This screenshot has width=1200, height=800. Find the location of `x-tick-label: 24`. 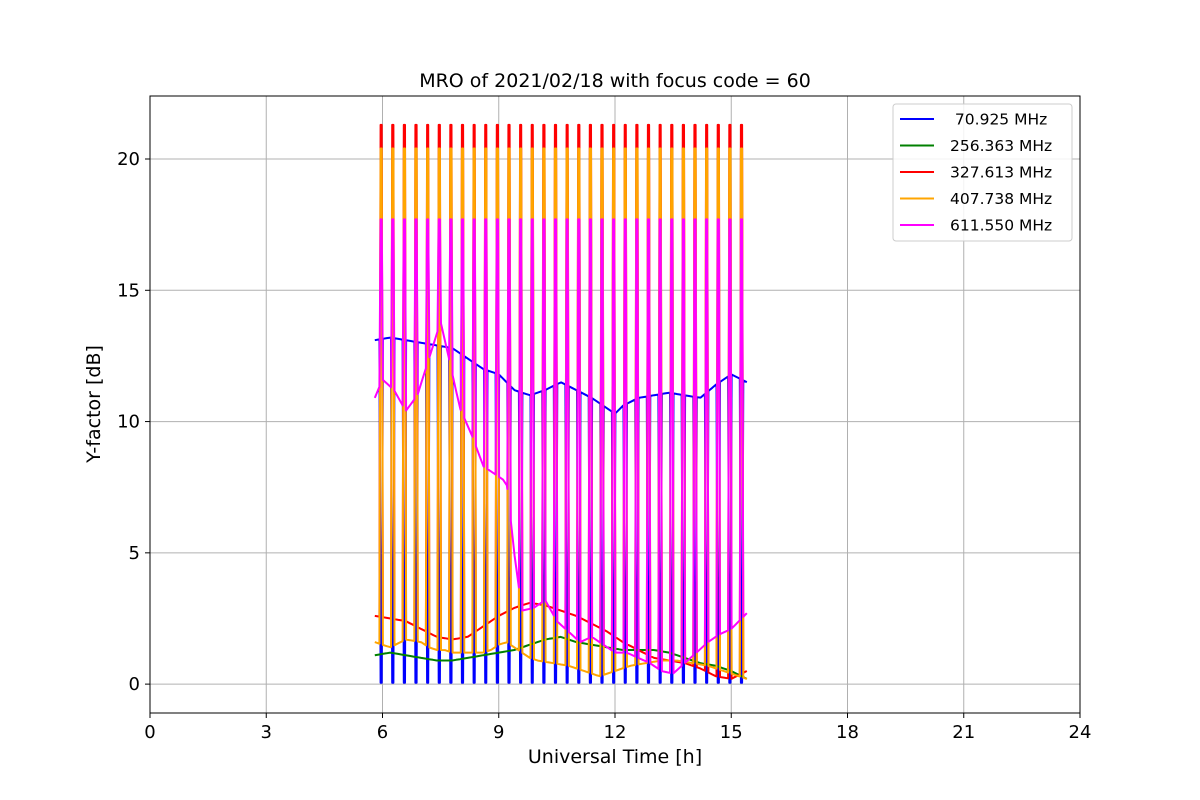

x-tick-label: 24 is located at coordinates (1080, 732).